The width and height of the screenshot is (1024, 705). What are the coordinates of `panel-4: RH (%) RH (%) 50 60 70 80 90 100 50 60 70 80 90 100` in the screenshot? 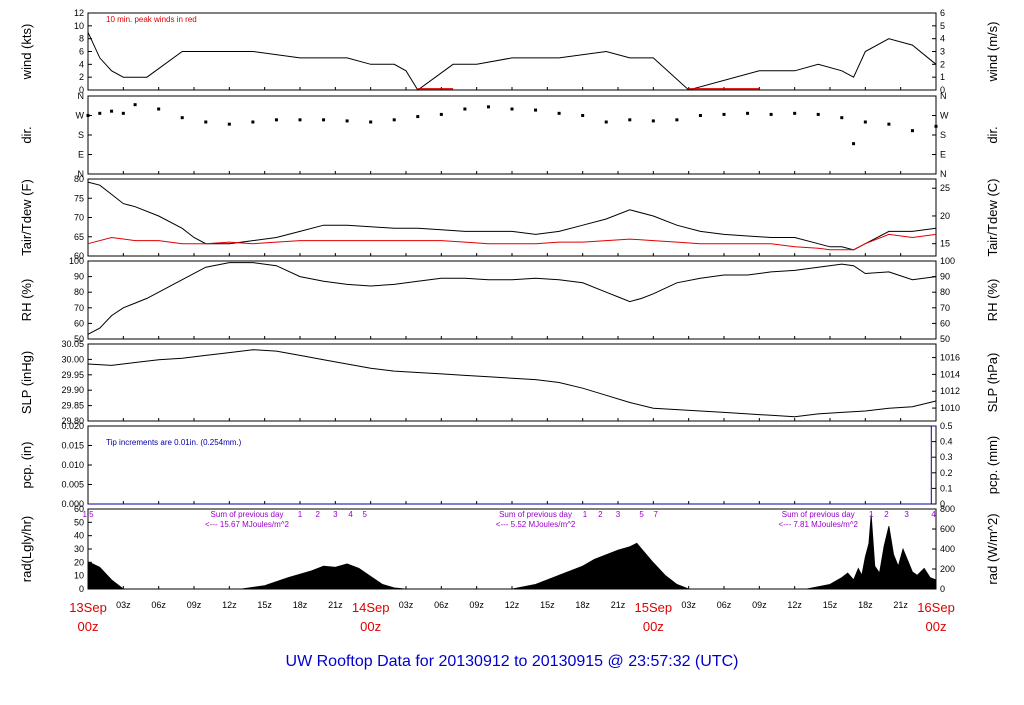 It's located at (509, 300).